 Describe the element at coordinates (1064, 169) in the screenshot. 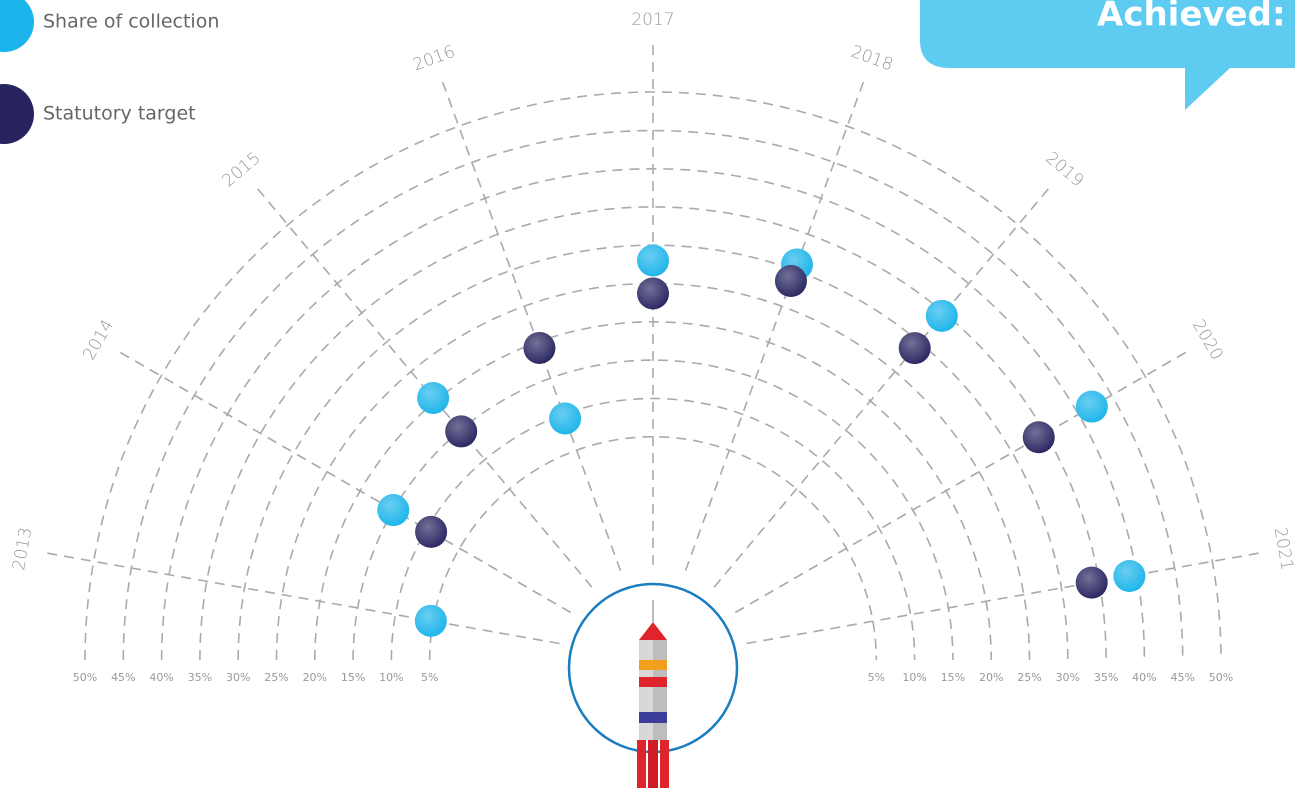

I see `year-label: 2019` at that location.